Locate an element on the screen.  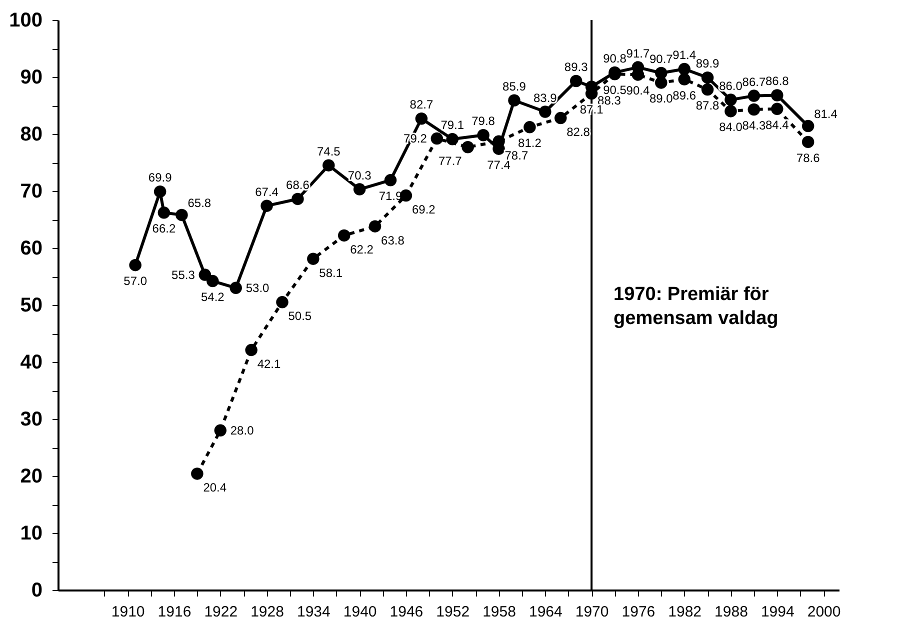
x-tick-label: 1982 is located at coordinates (685, 612).